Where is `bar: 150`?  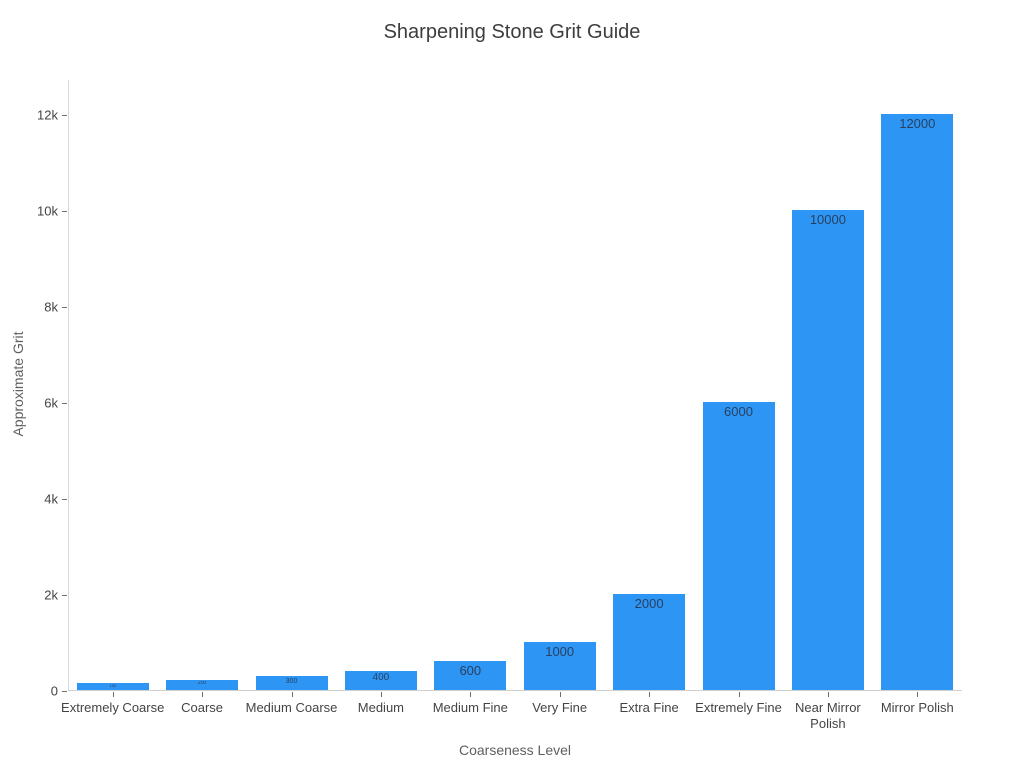
bar: 150 is located at coordinates (112, 686).